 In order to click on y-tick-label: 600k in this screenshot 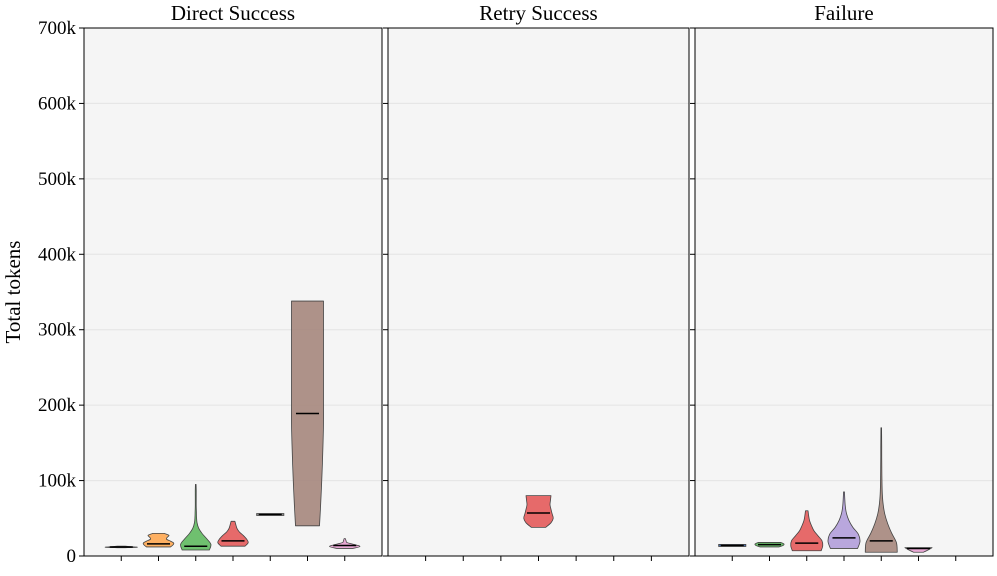, I will do `click(57, 103)`.